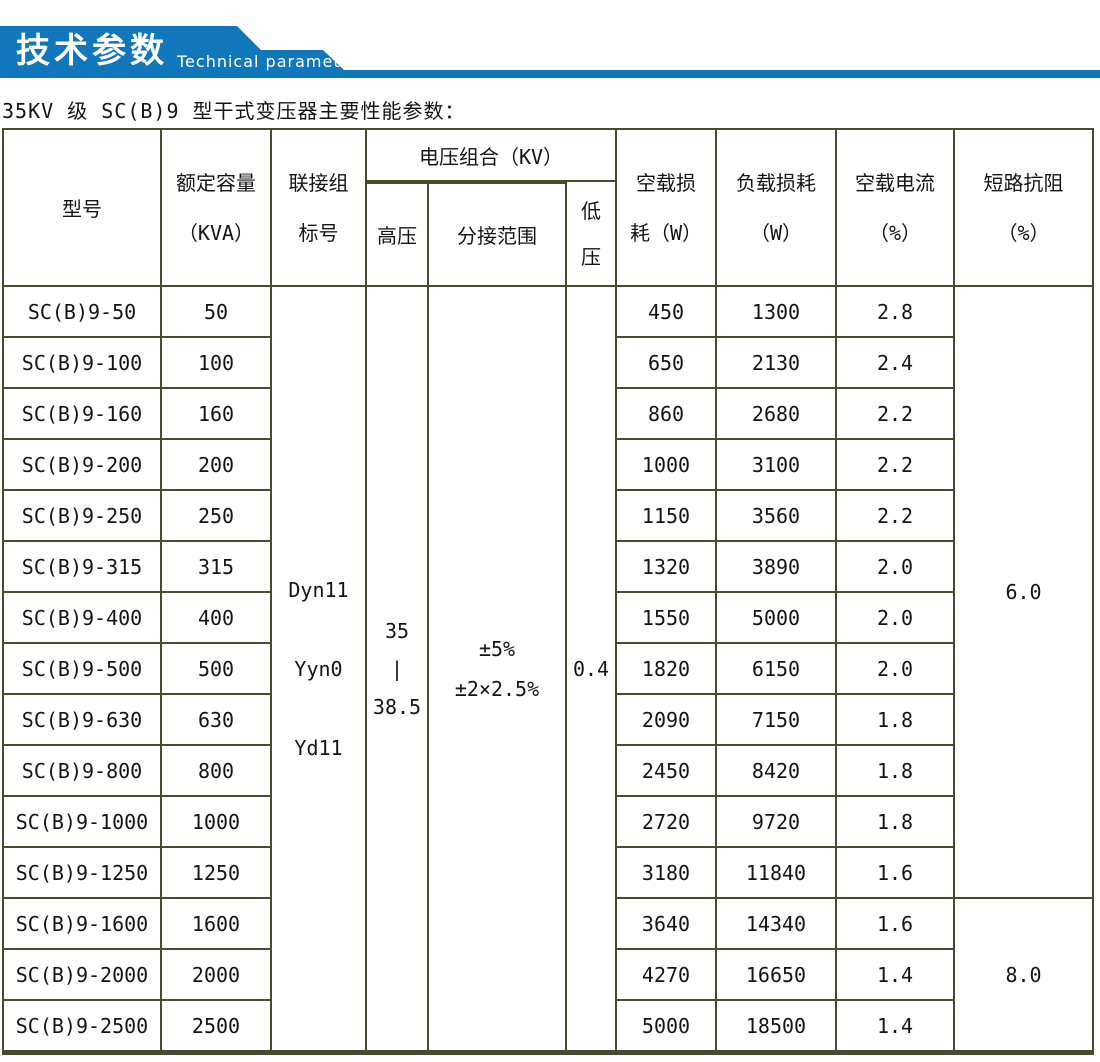 This screenshot has height=1062, width=1100. Describe the element at coordinates (82, 209) in the screenshot. I see `header-model-label: 型号` at that location.